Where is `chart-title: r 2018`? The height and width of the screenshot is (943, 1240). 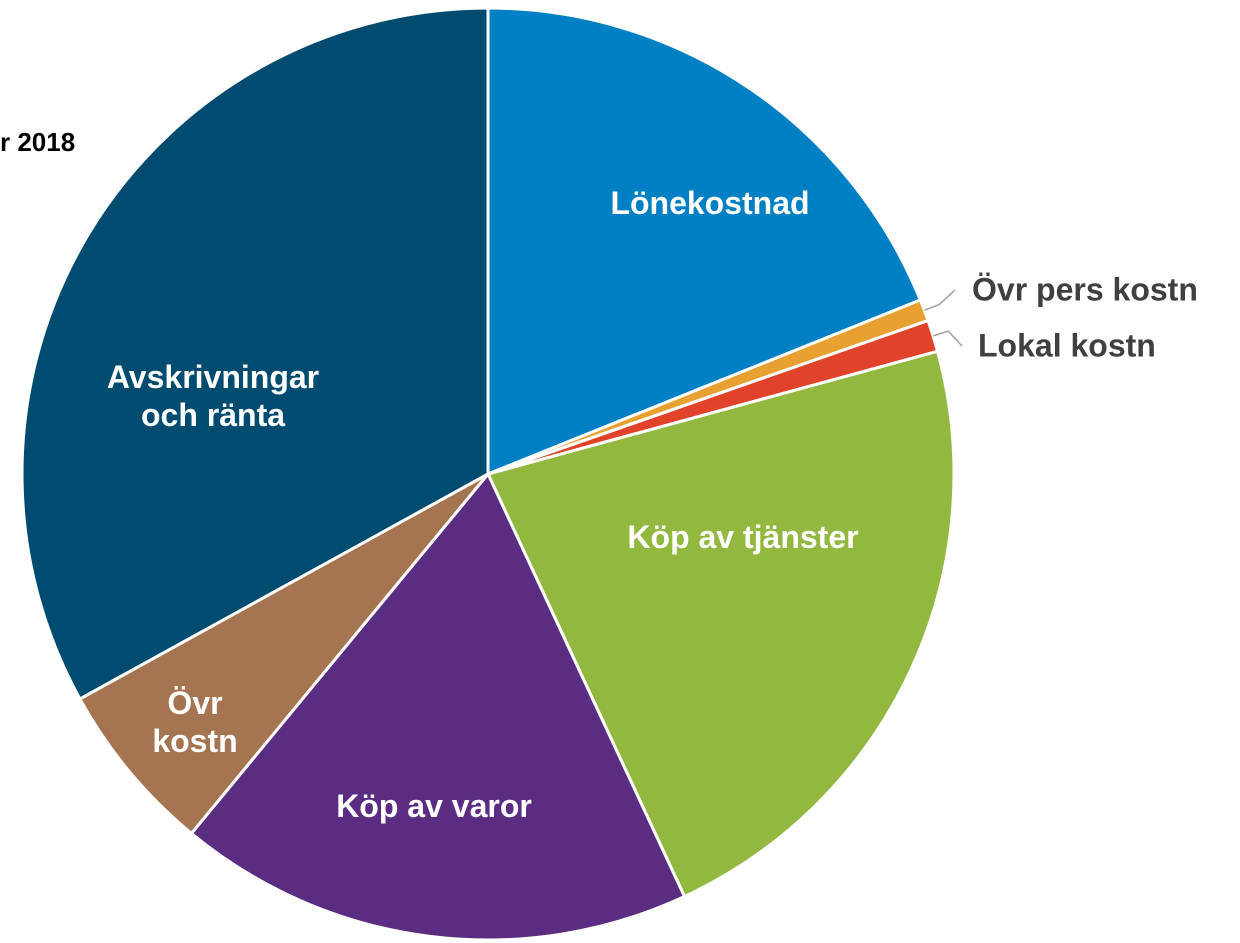 chart-title: r 2018 is located at coordinates (37, 142).